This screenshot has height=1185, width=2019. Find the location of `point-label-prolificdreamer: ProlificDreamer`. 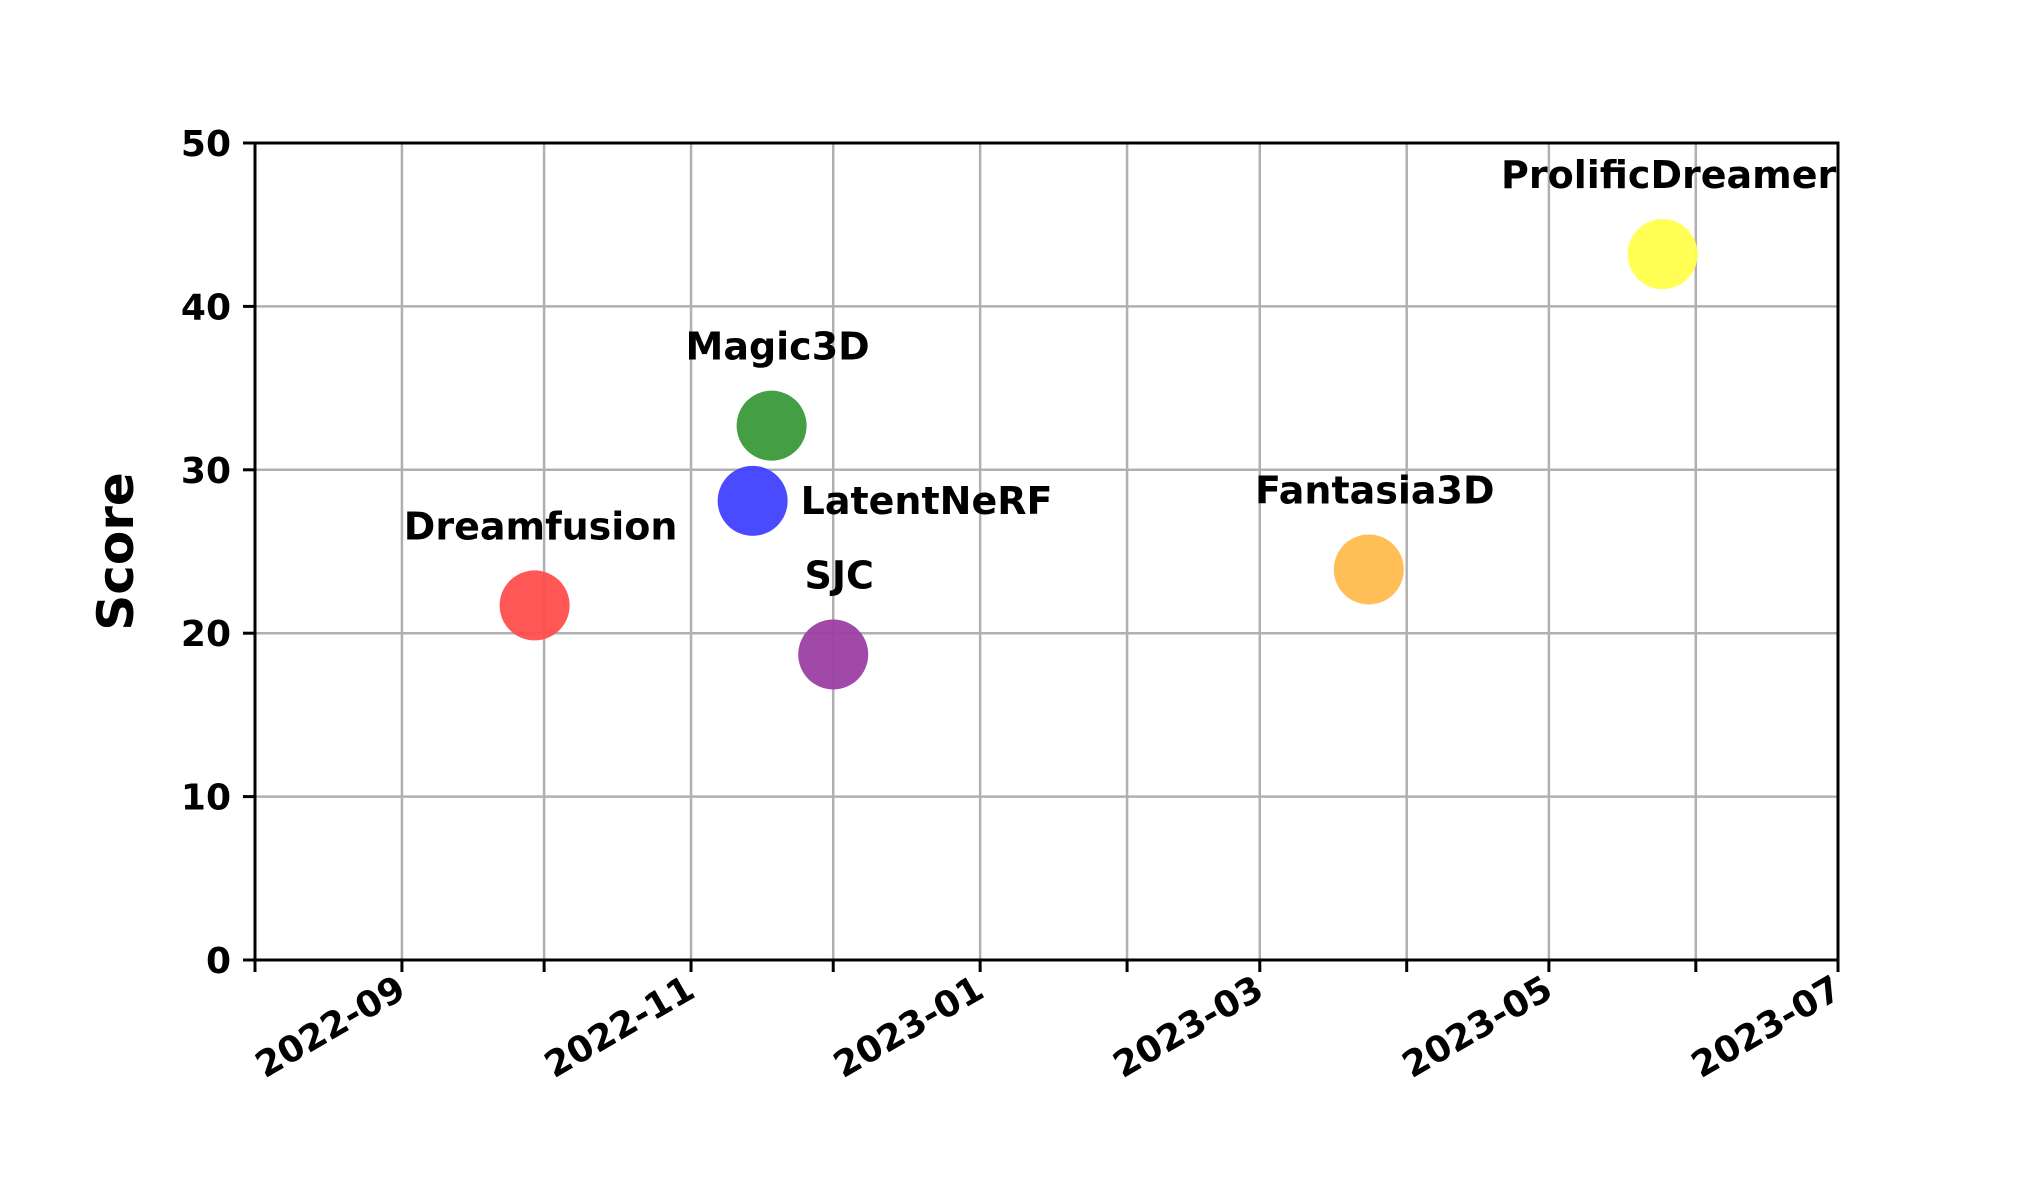

point-label-prolificdreamer: ProlificDreamer is located at coordinates (1669, 175).